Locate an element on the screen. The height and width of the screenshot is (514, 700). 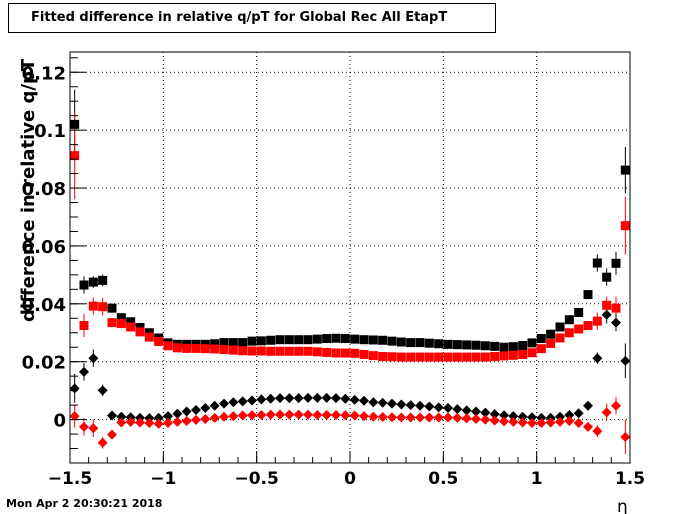
x-tick-label: −1 is located at coordinates (163, 479).